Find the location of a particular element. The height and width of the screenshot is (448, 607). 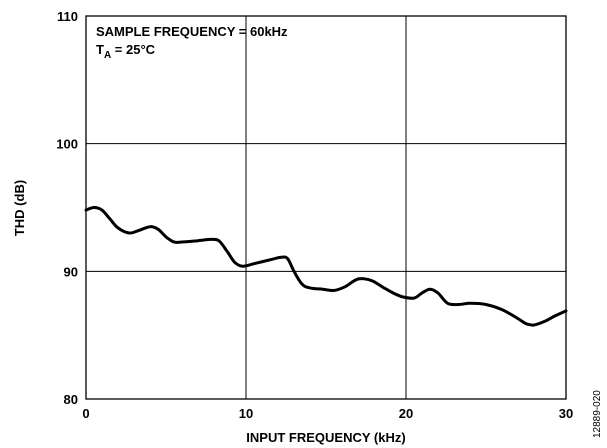

y-tick-label-3: 110 is located at coordinates (67, 16).